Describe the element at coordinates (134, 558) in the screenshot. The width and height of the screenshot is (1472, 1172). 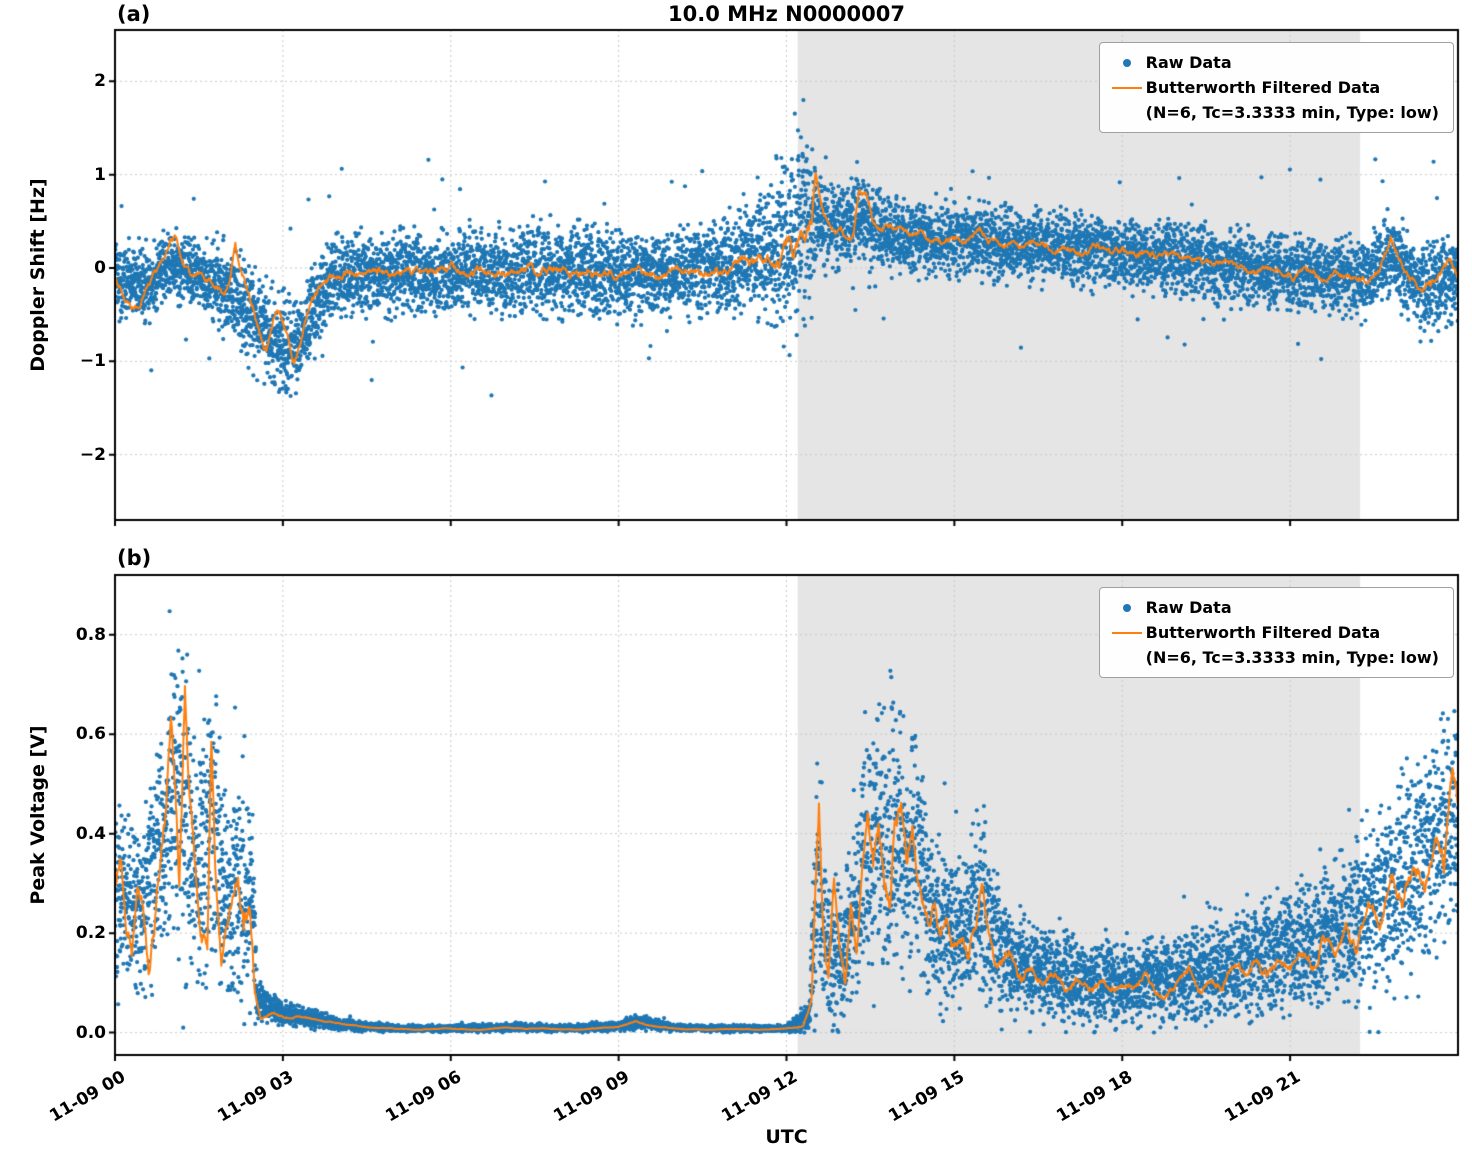
I see `panel-b-label: (b)` at that location.